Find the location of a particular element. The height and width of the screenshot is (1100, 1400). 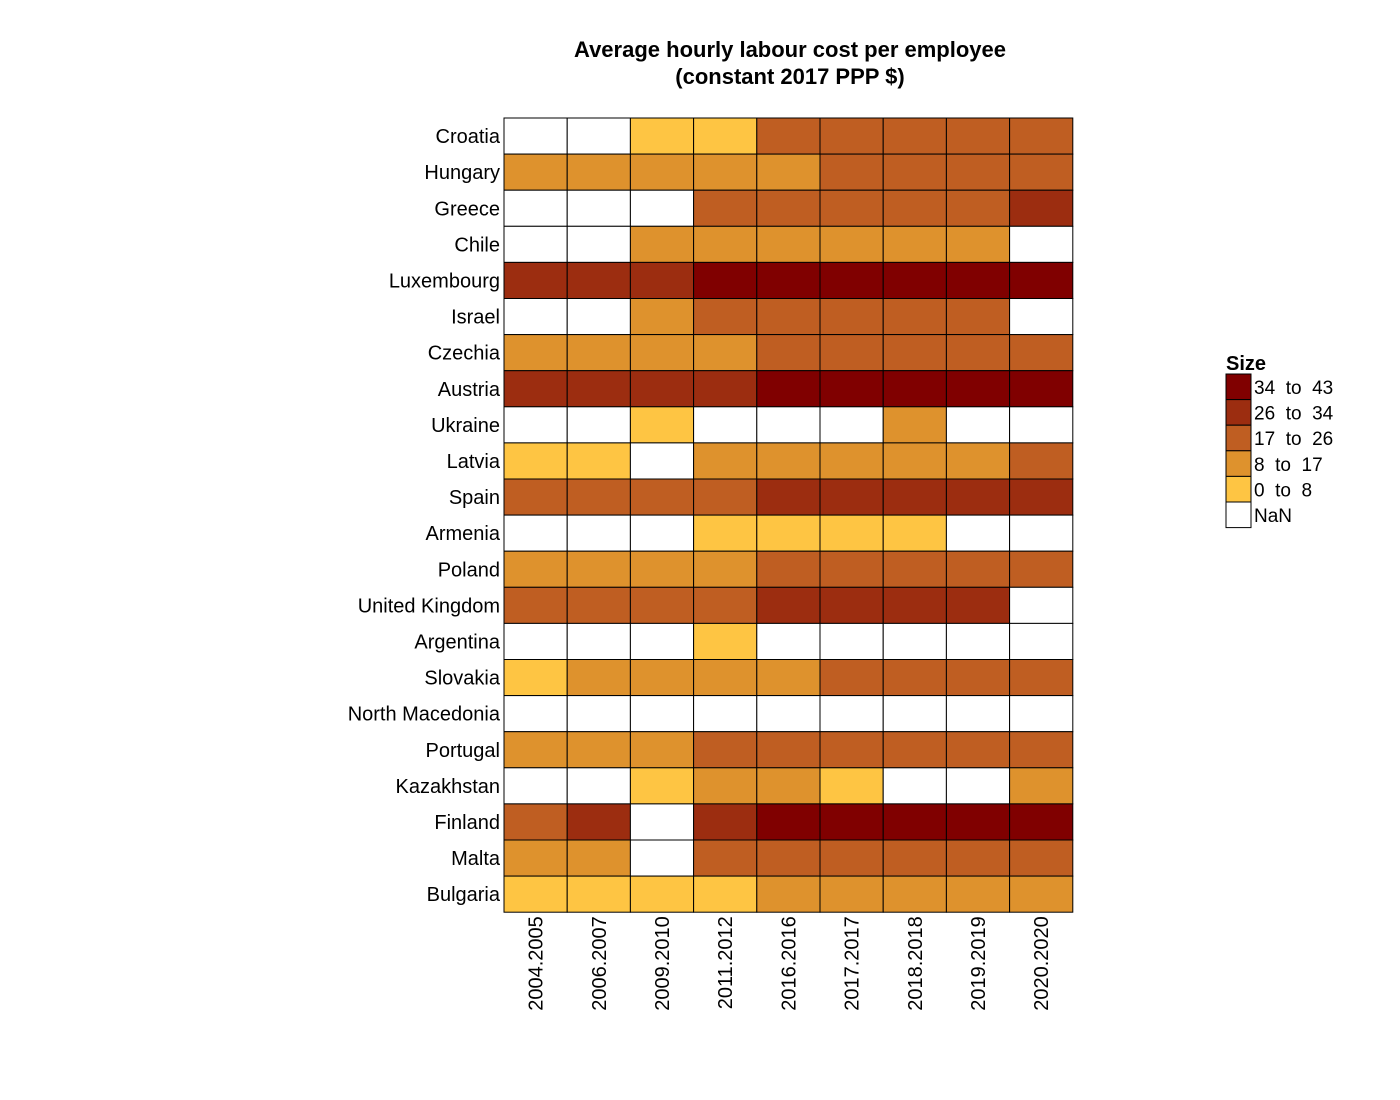

column-label: 2004.2005 is located at coordinates (537, 963).